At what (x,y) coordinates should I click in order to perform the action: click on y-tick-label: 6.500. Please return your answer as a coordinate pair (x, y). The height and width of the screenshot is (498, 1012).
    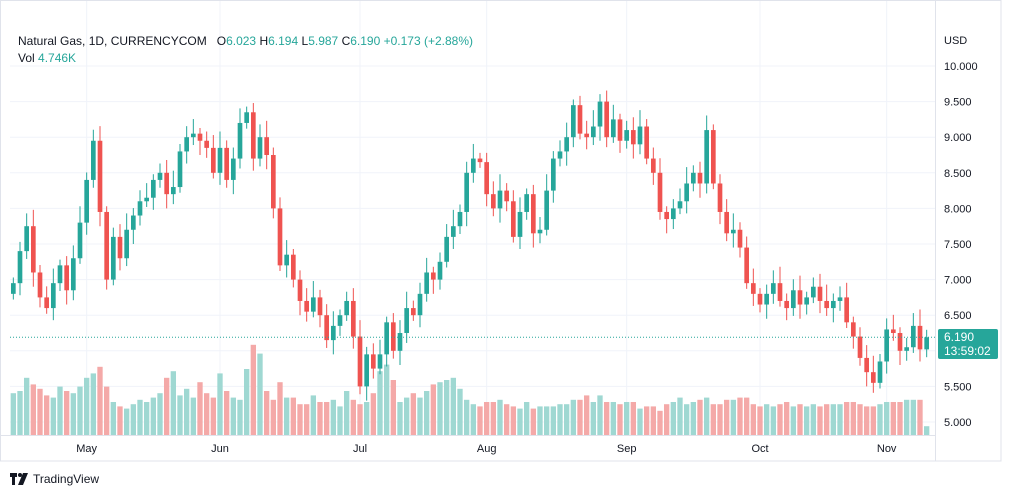
    Looking at the image, I should click on (958, 316).